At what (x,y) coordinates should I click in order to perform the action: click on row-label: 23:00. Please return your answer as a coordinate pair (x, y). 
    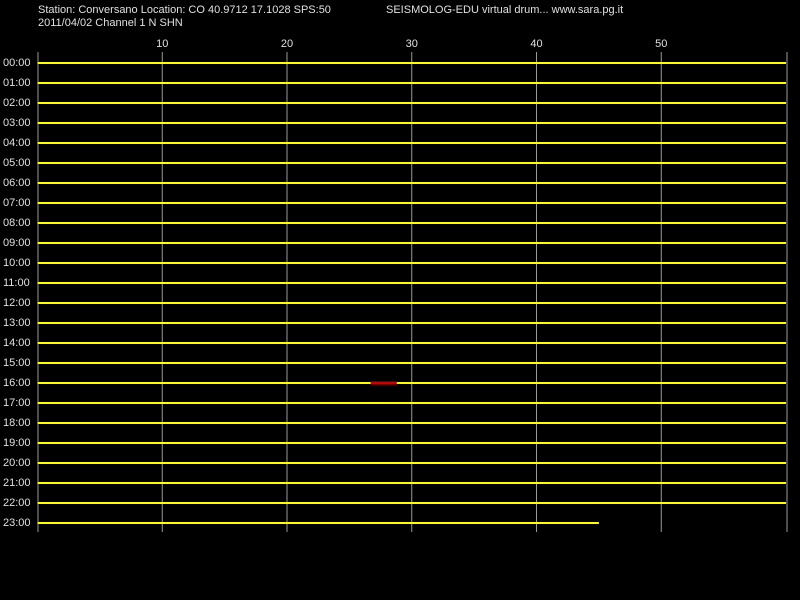
    Looking at the image, I should click on (17, 523).